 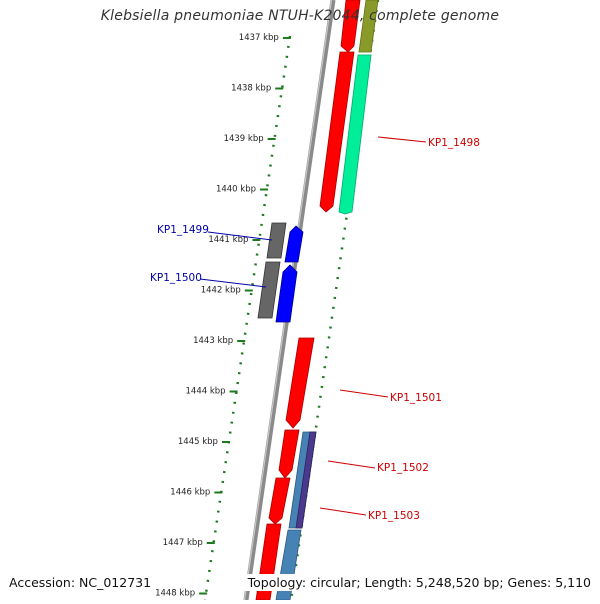 I want to click on gene-label-kp1-1499: KP1_1499, so click(x=183, y=230).